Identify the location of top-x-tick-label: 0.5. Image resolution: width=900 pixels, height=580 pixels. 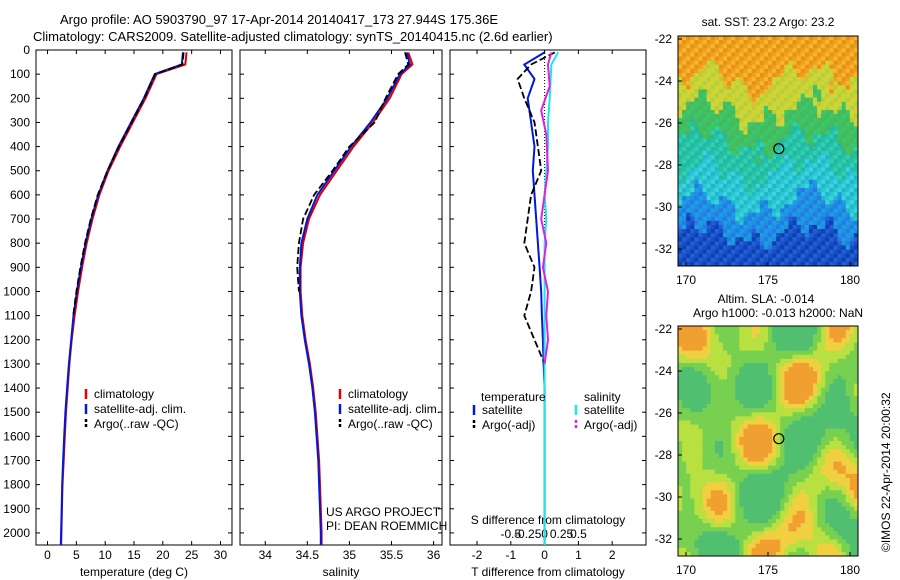
(578, 534).